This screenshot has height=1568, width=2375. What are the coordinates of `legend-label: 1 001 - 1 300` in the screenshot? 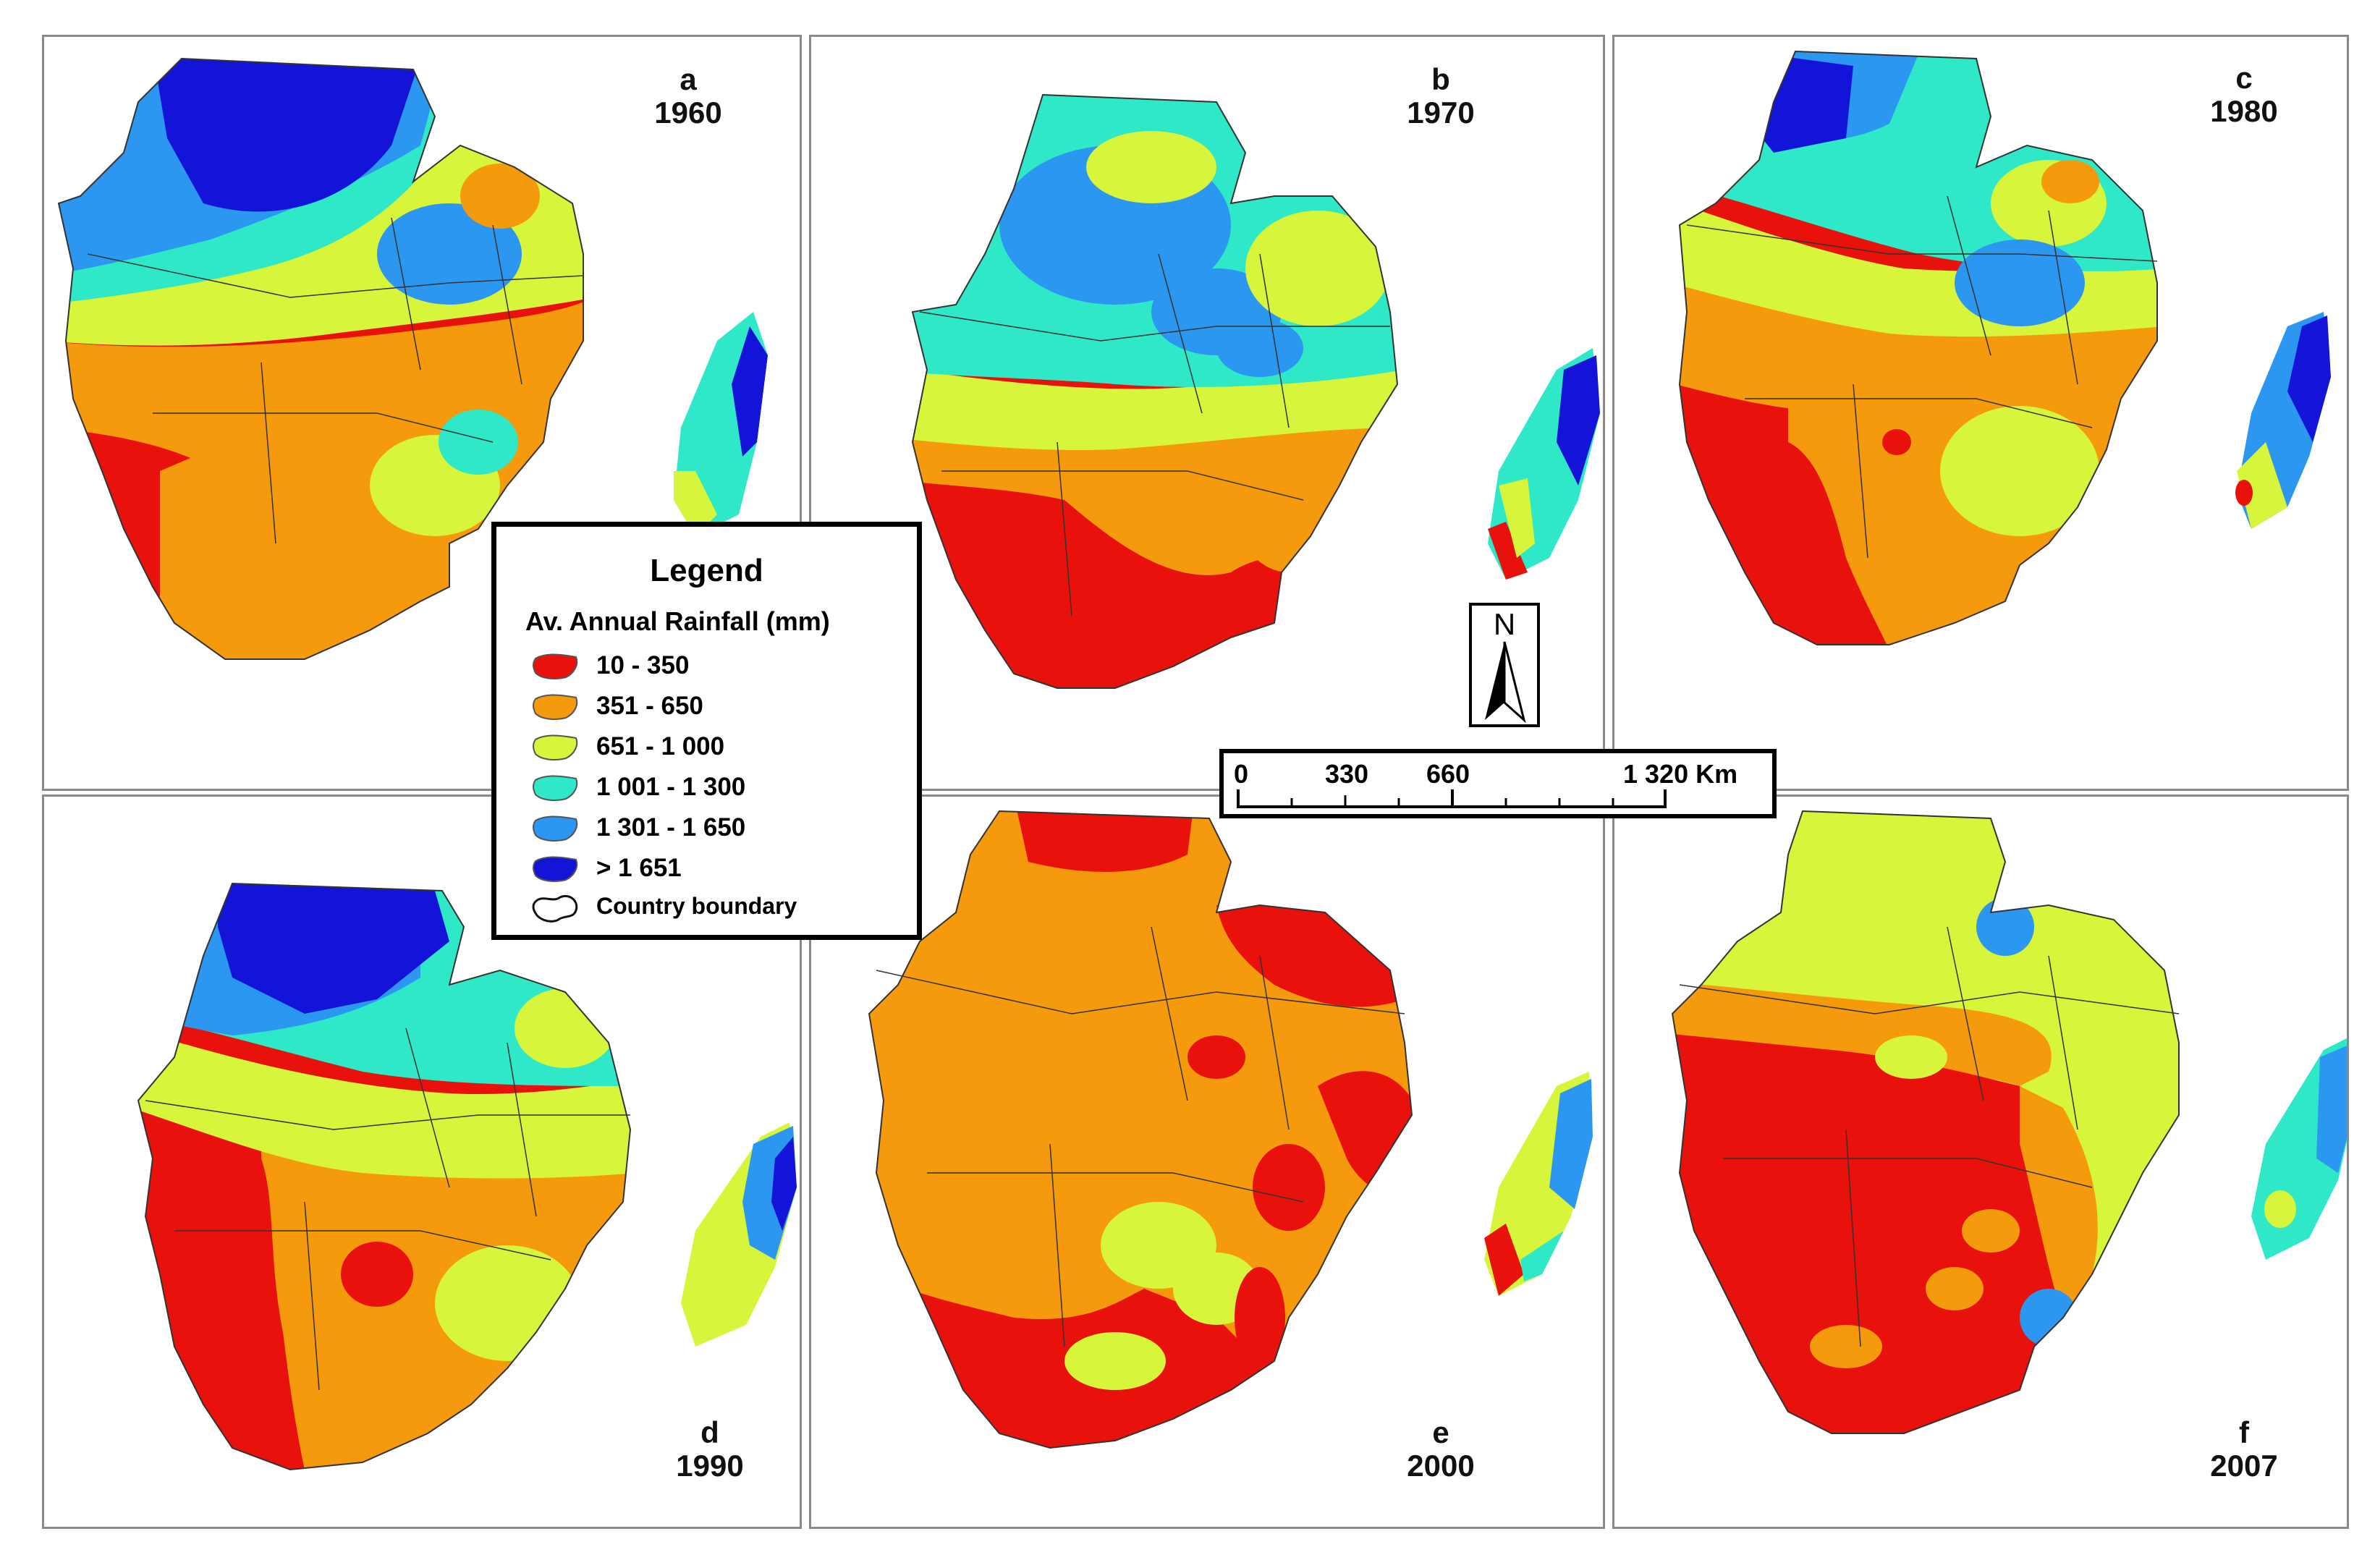 It's located at (671, 787).